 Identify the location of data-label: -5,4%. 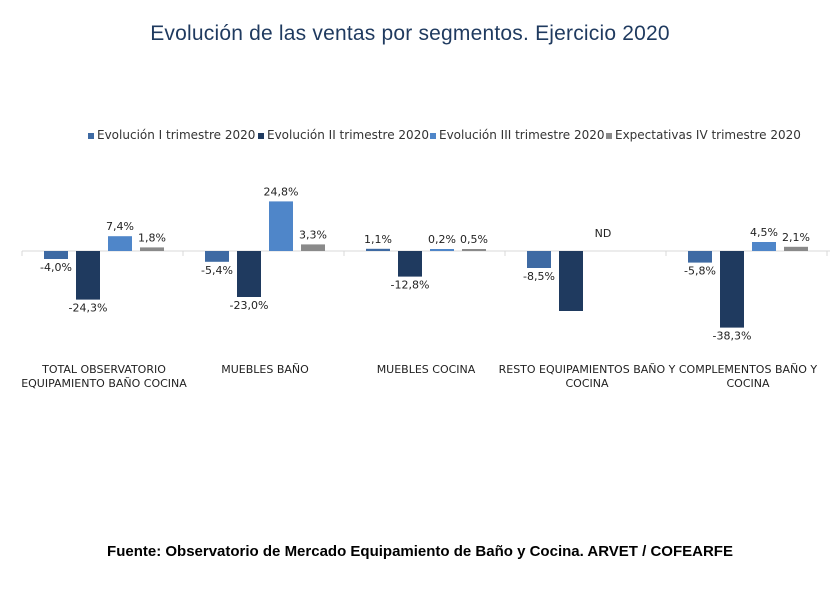
(217, 270).